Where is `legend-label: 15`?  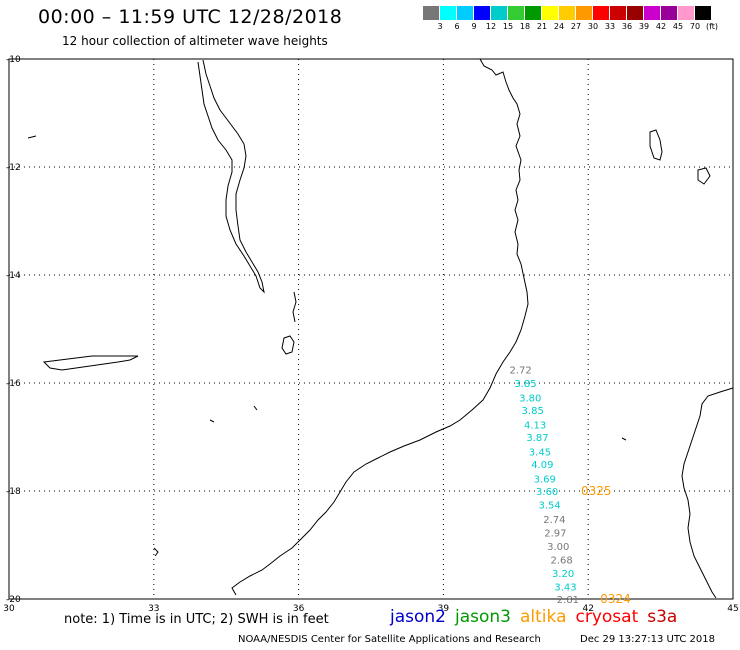
legend-label: 15 is located at coordinates (508, 26).